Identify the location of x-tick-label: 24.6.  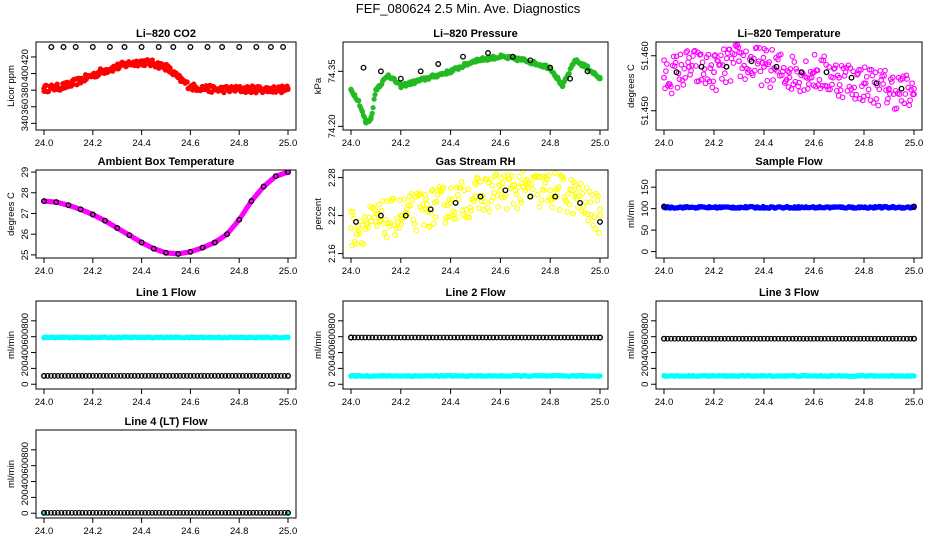
(500, 271).